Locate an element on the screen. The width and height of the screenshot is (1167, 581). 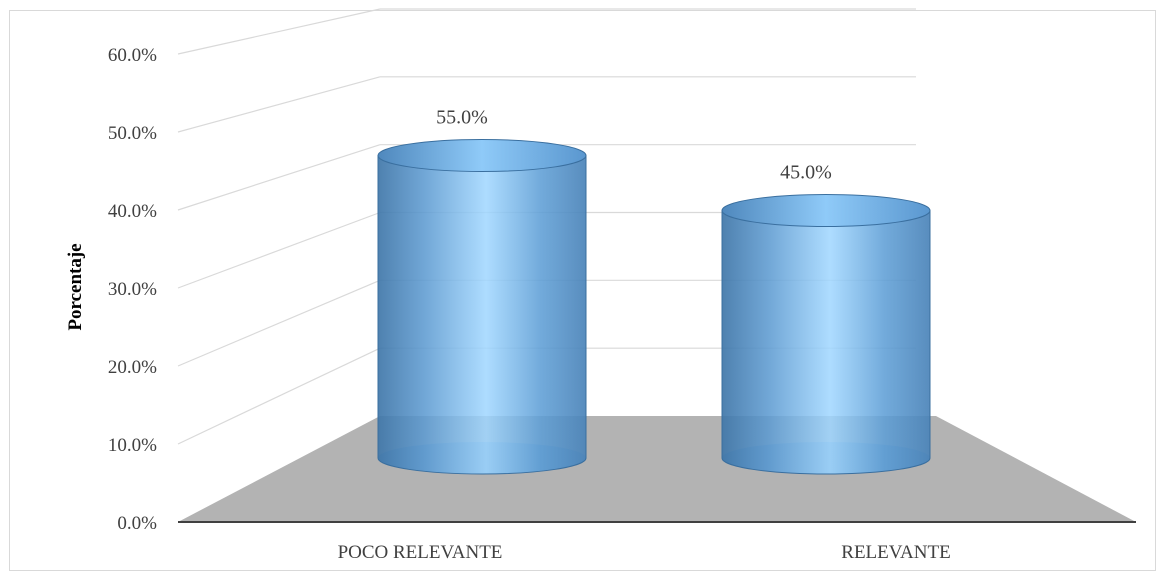
y-tick-label: 30.0% is located at coordinates (132, 289).